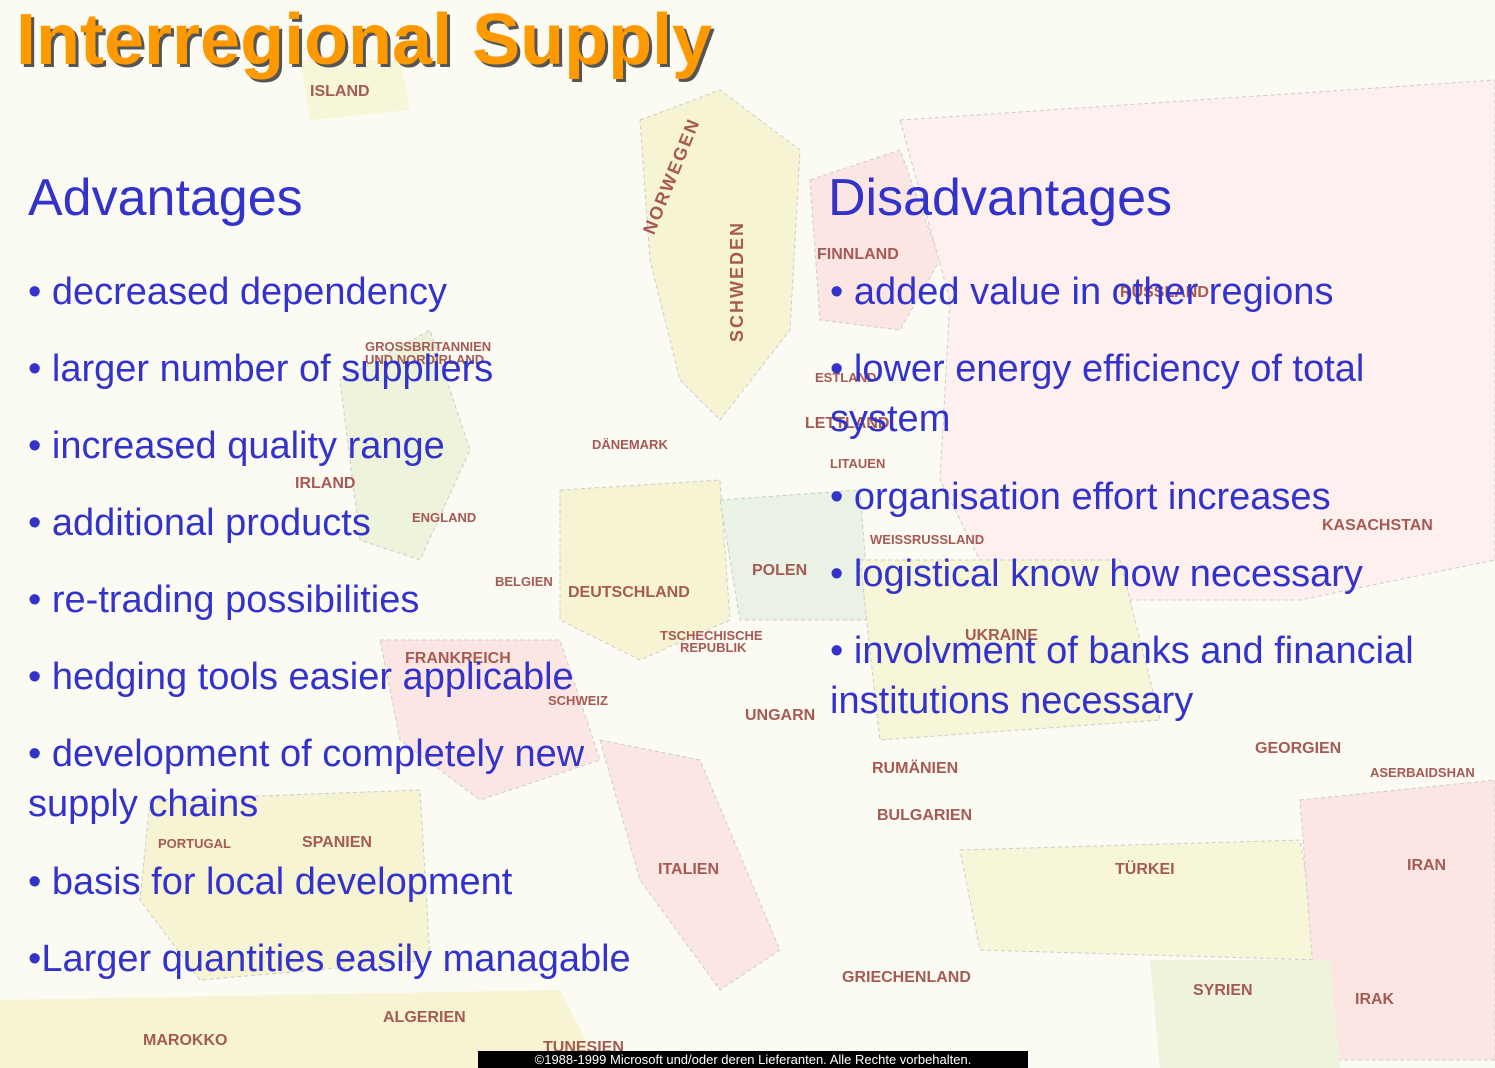 This screenshot has width=1495, height=1068. What do you see at coordinates (364, 40) in the screenshot?
I see `title: Interregional Supply` at bounding box center [364, 40].